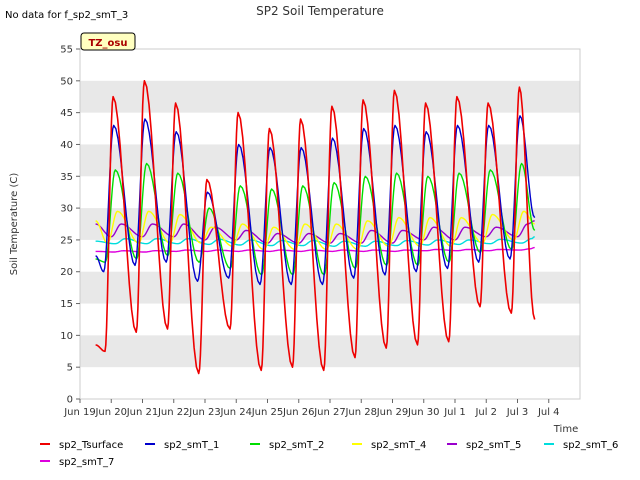 Image resolution: width=640 pixels, height=480 pixels. I want to click on legend-label-sp2_smT_6: sp2_smT_6, so click(590, 445).